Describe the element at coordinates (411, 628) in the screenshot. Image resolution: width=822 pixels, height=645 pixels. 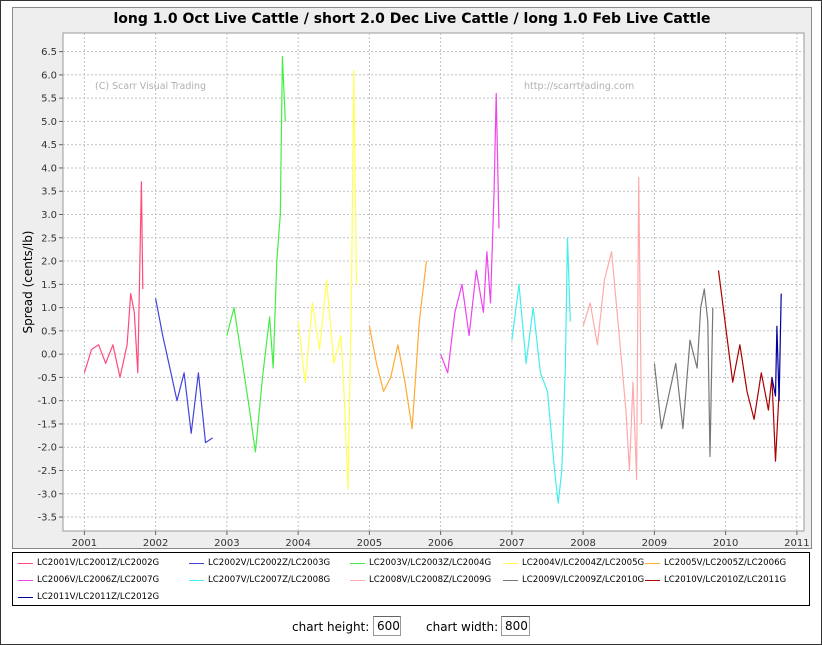
I see `chart-size-controls: chart height: 600 chart width: 800` at that location.